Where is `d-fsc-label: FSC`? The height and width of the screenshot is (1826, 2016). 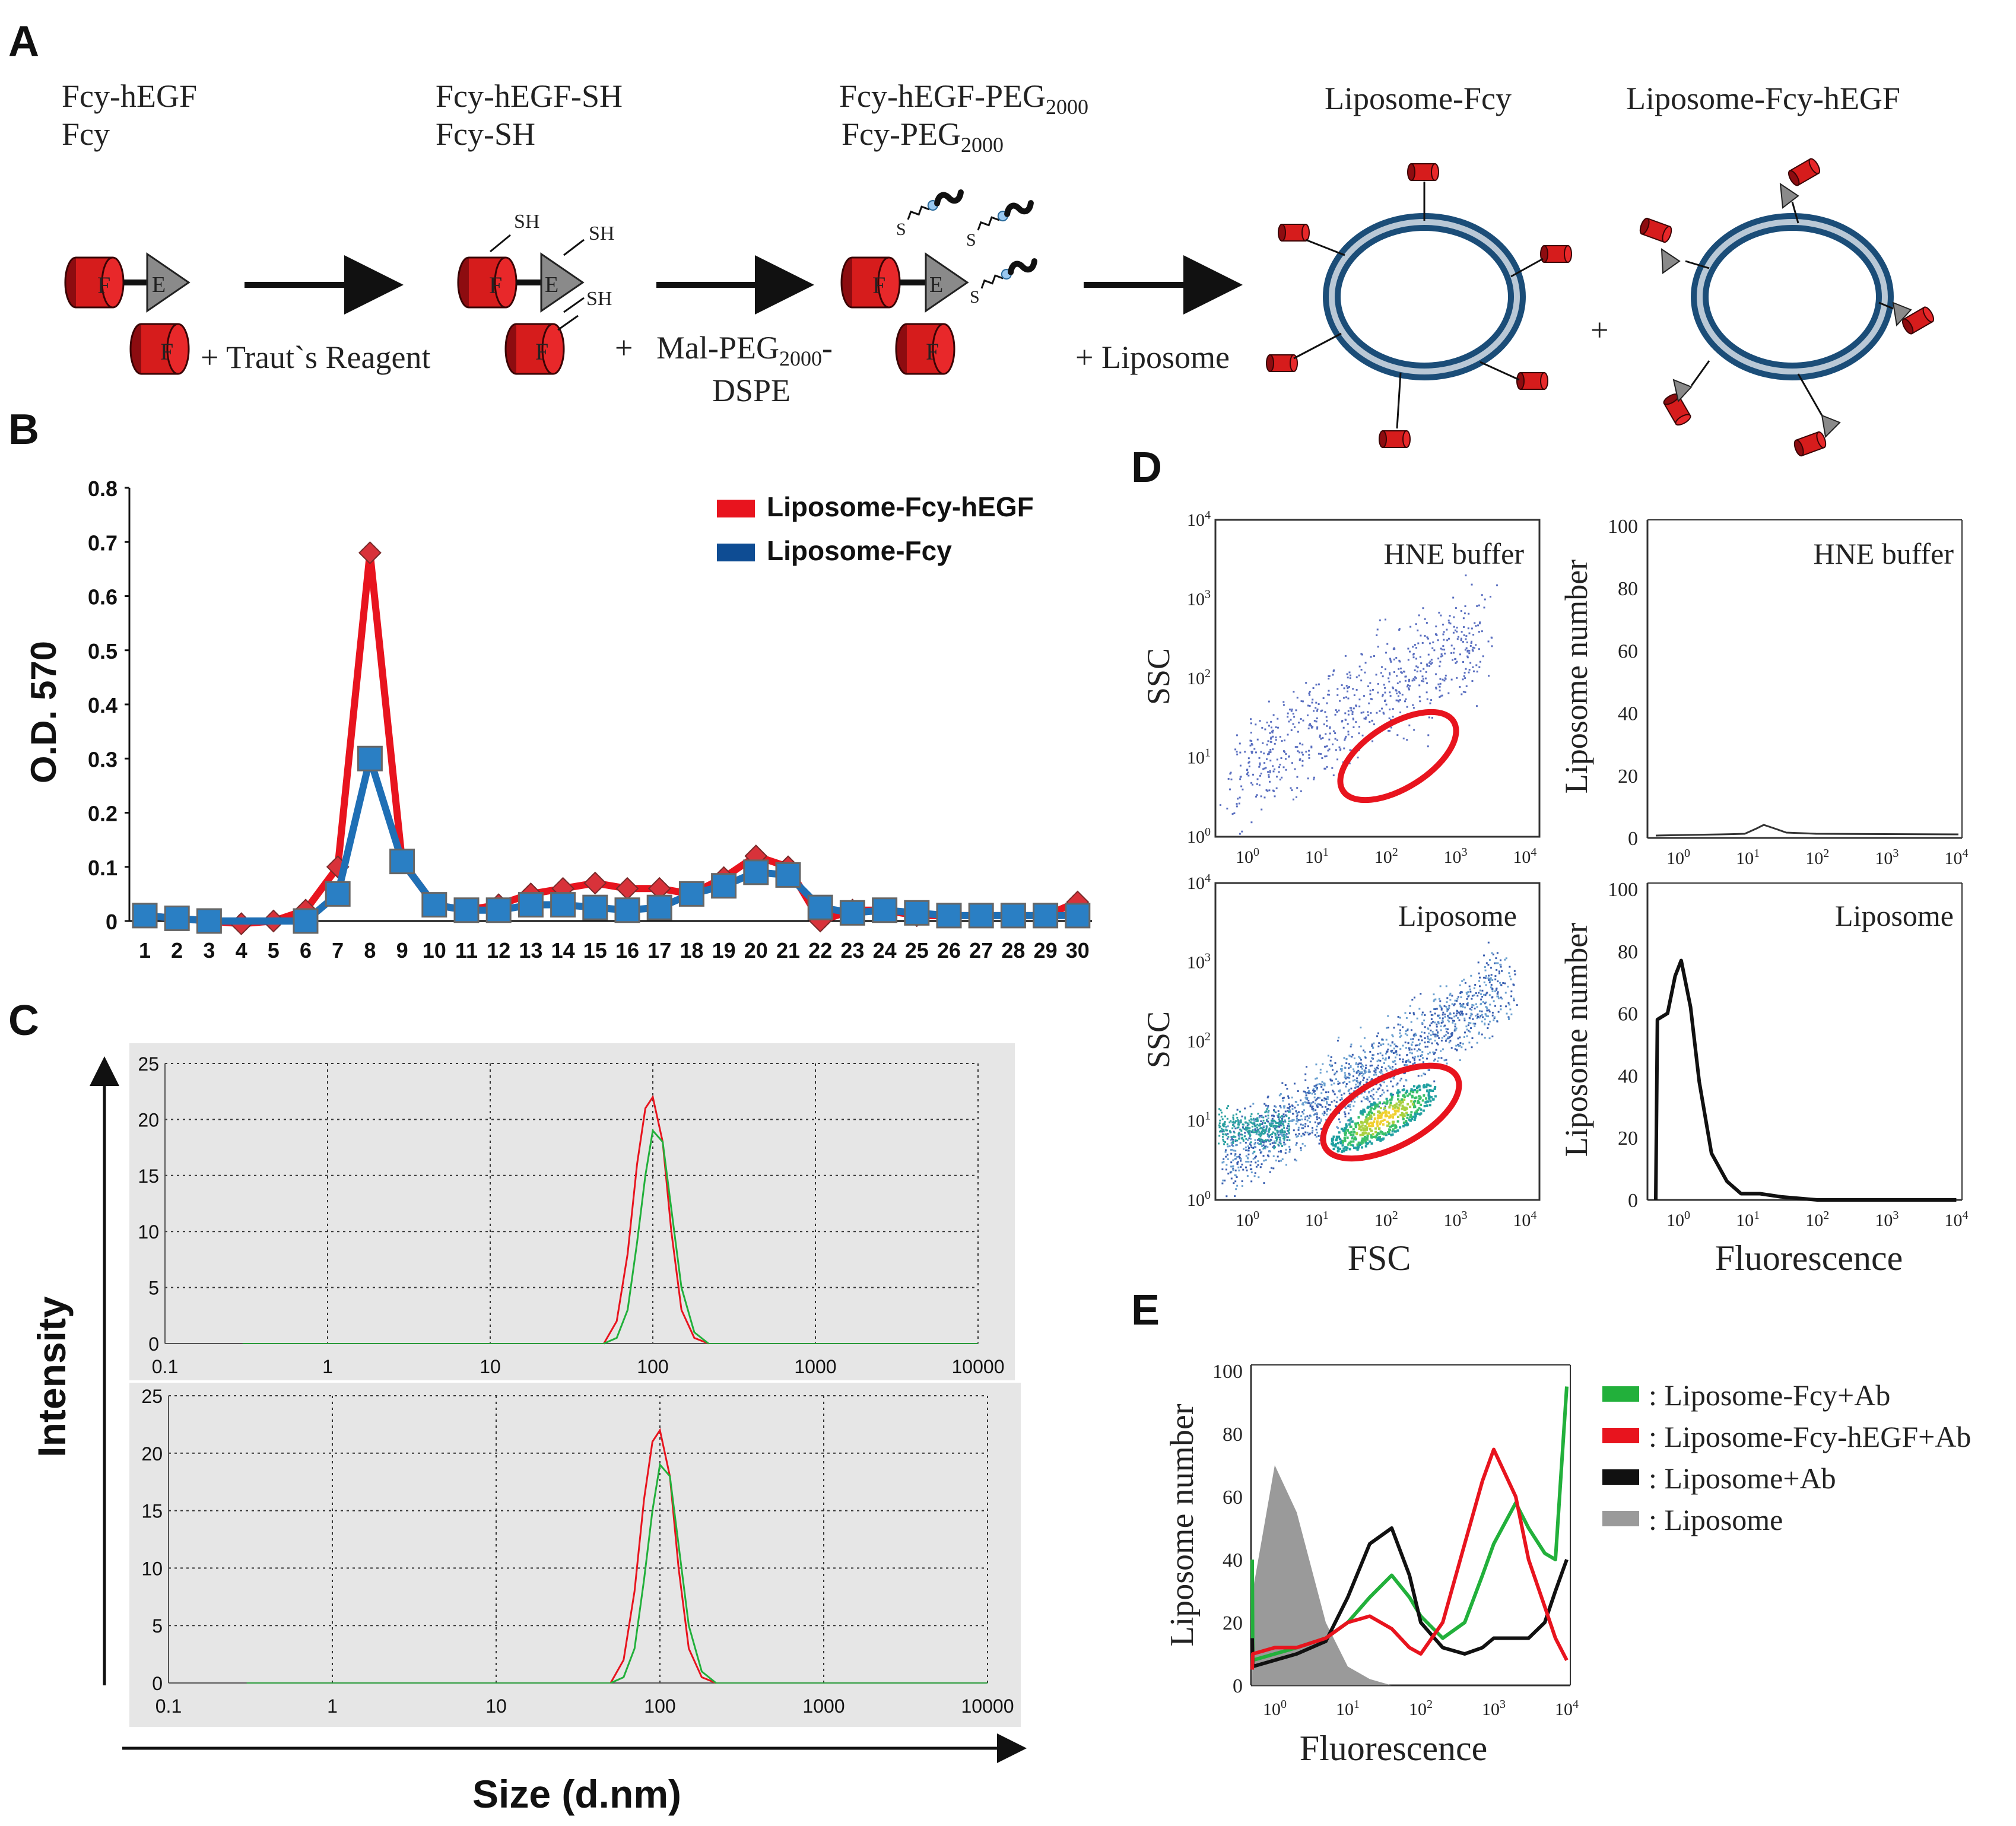
d-fsc-label: FSC is located at coordinates (1379, 1258).